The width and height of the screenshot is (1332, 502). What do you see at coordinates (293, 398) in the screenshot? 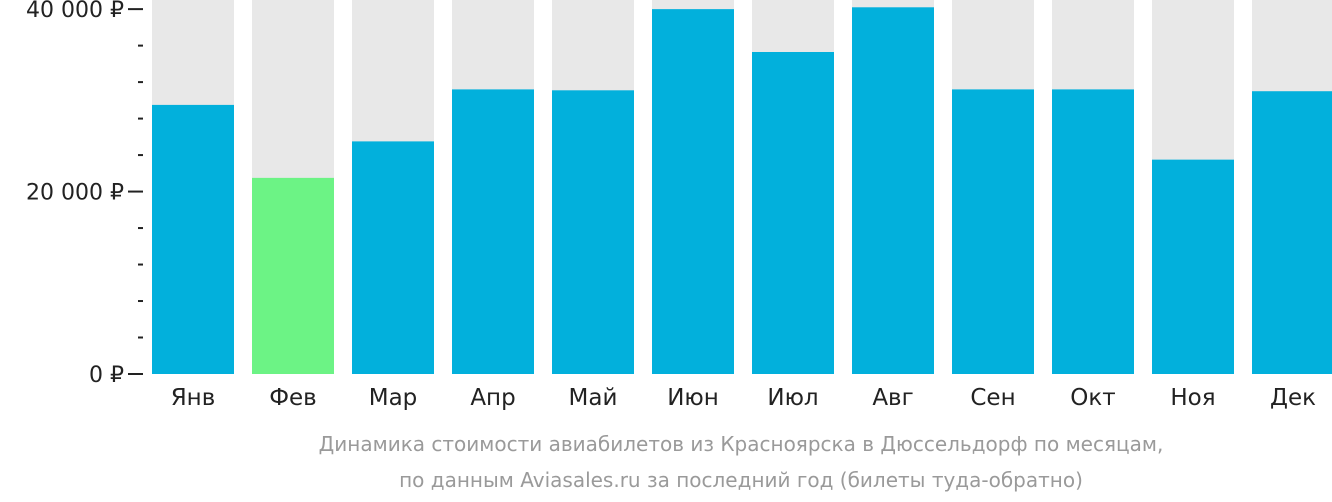
I see `x-tick-label-2: Фев` at bounding box center [293, 398].